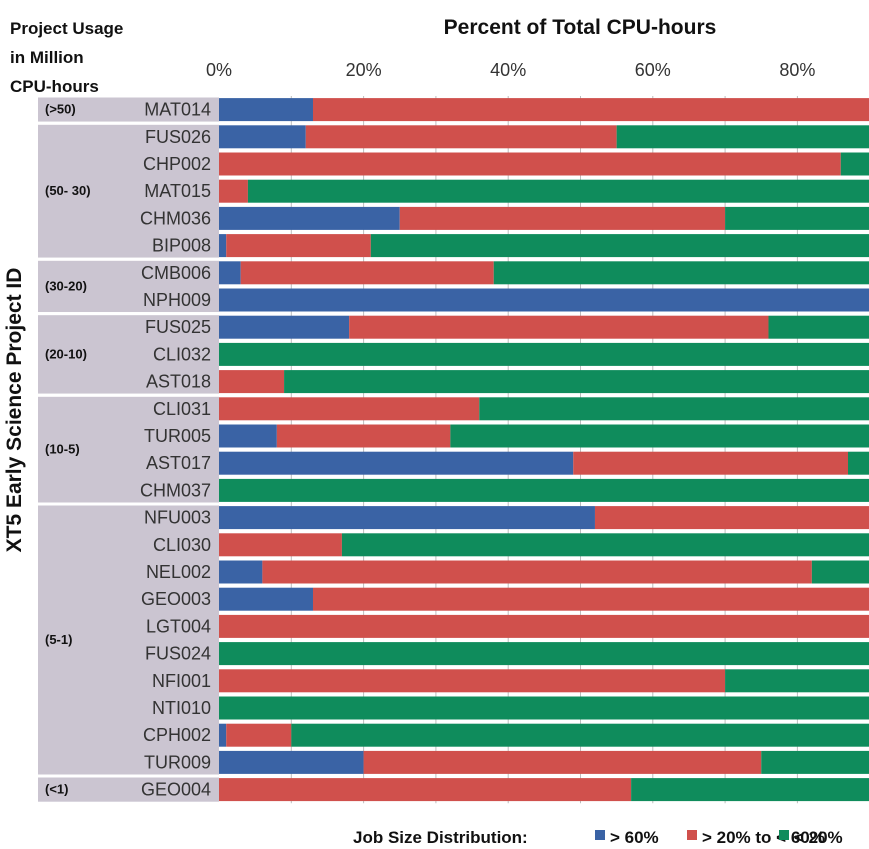  I want to click on row-label: NEL002, so click(178, 572).